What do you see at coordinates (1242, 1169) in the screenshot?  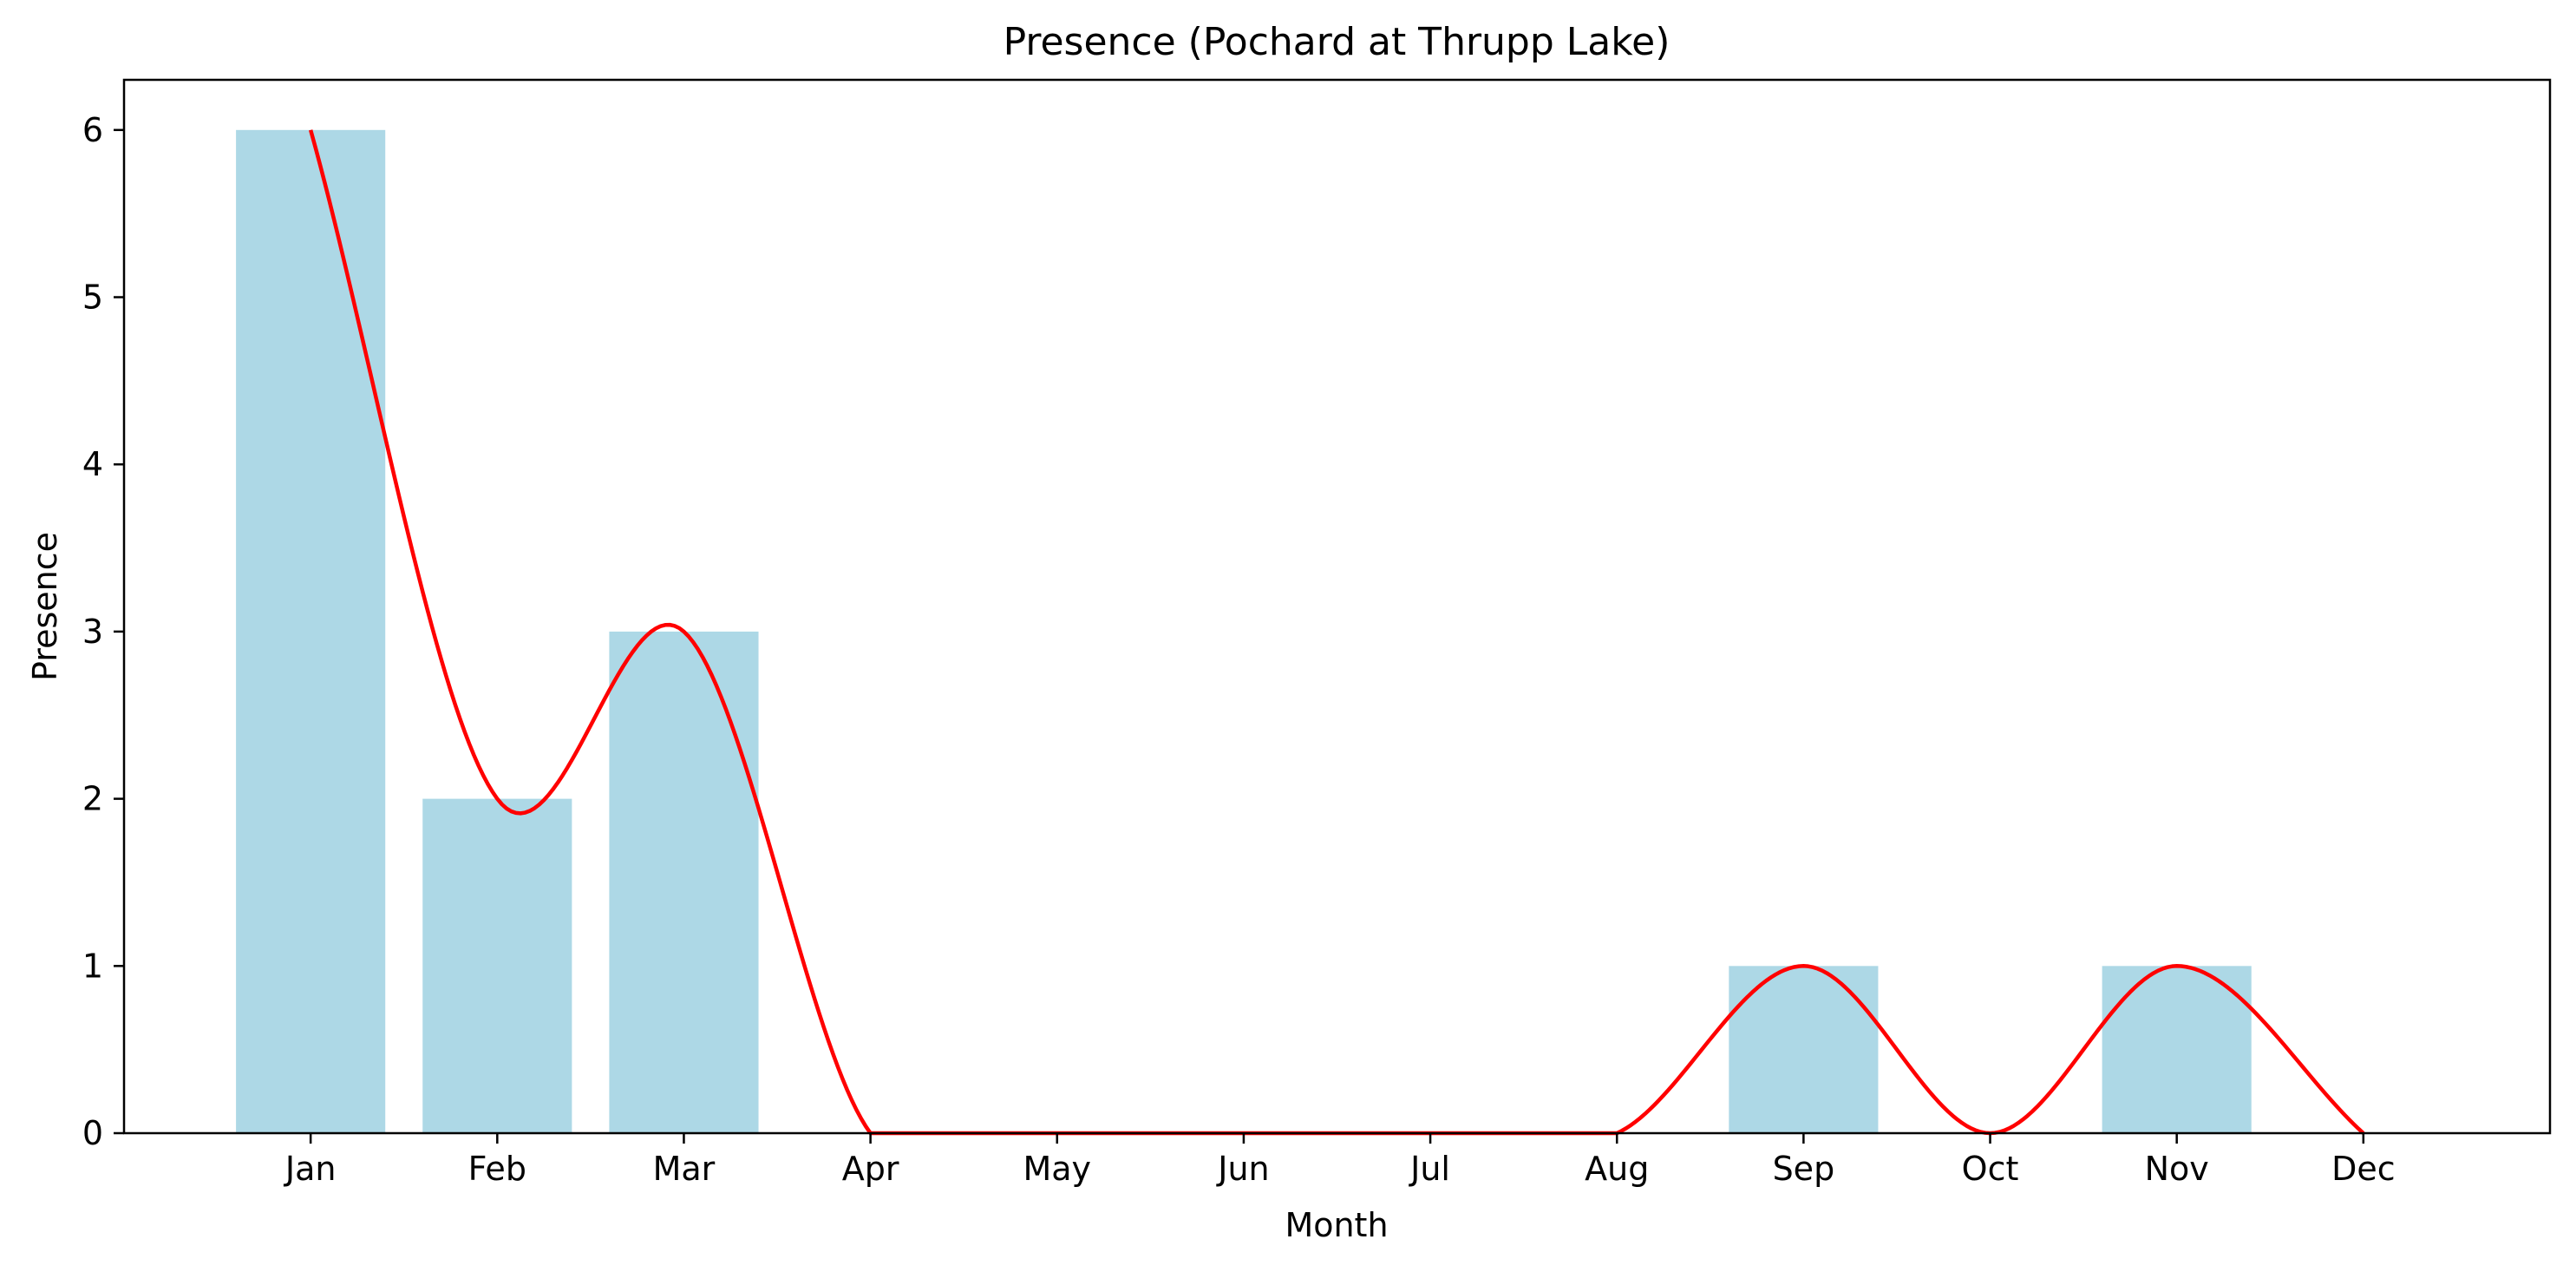 I see `x-tick-label-jun: Jun` at bounding box center [1242, 1169].